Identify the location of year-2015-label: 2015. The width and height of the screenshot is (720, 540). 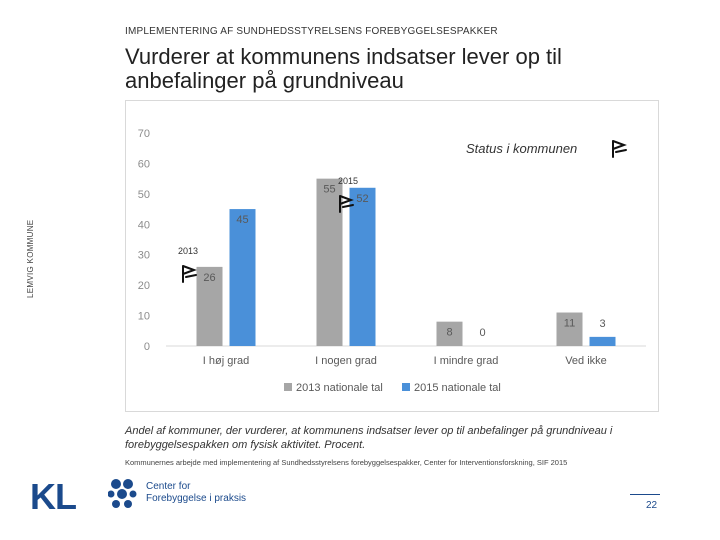
(348, 181).